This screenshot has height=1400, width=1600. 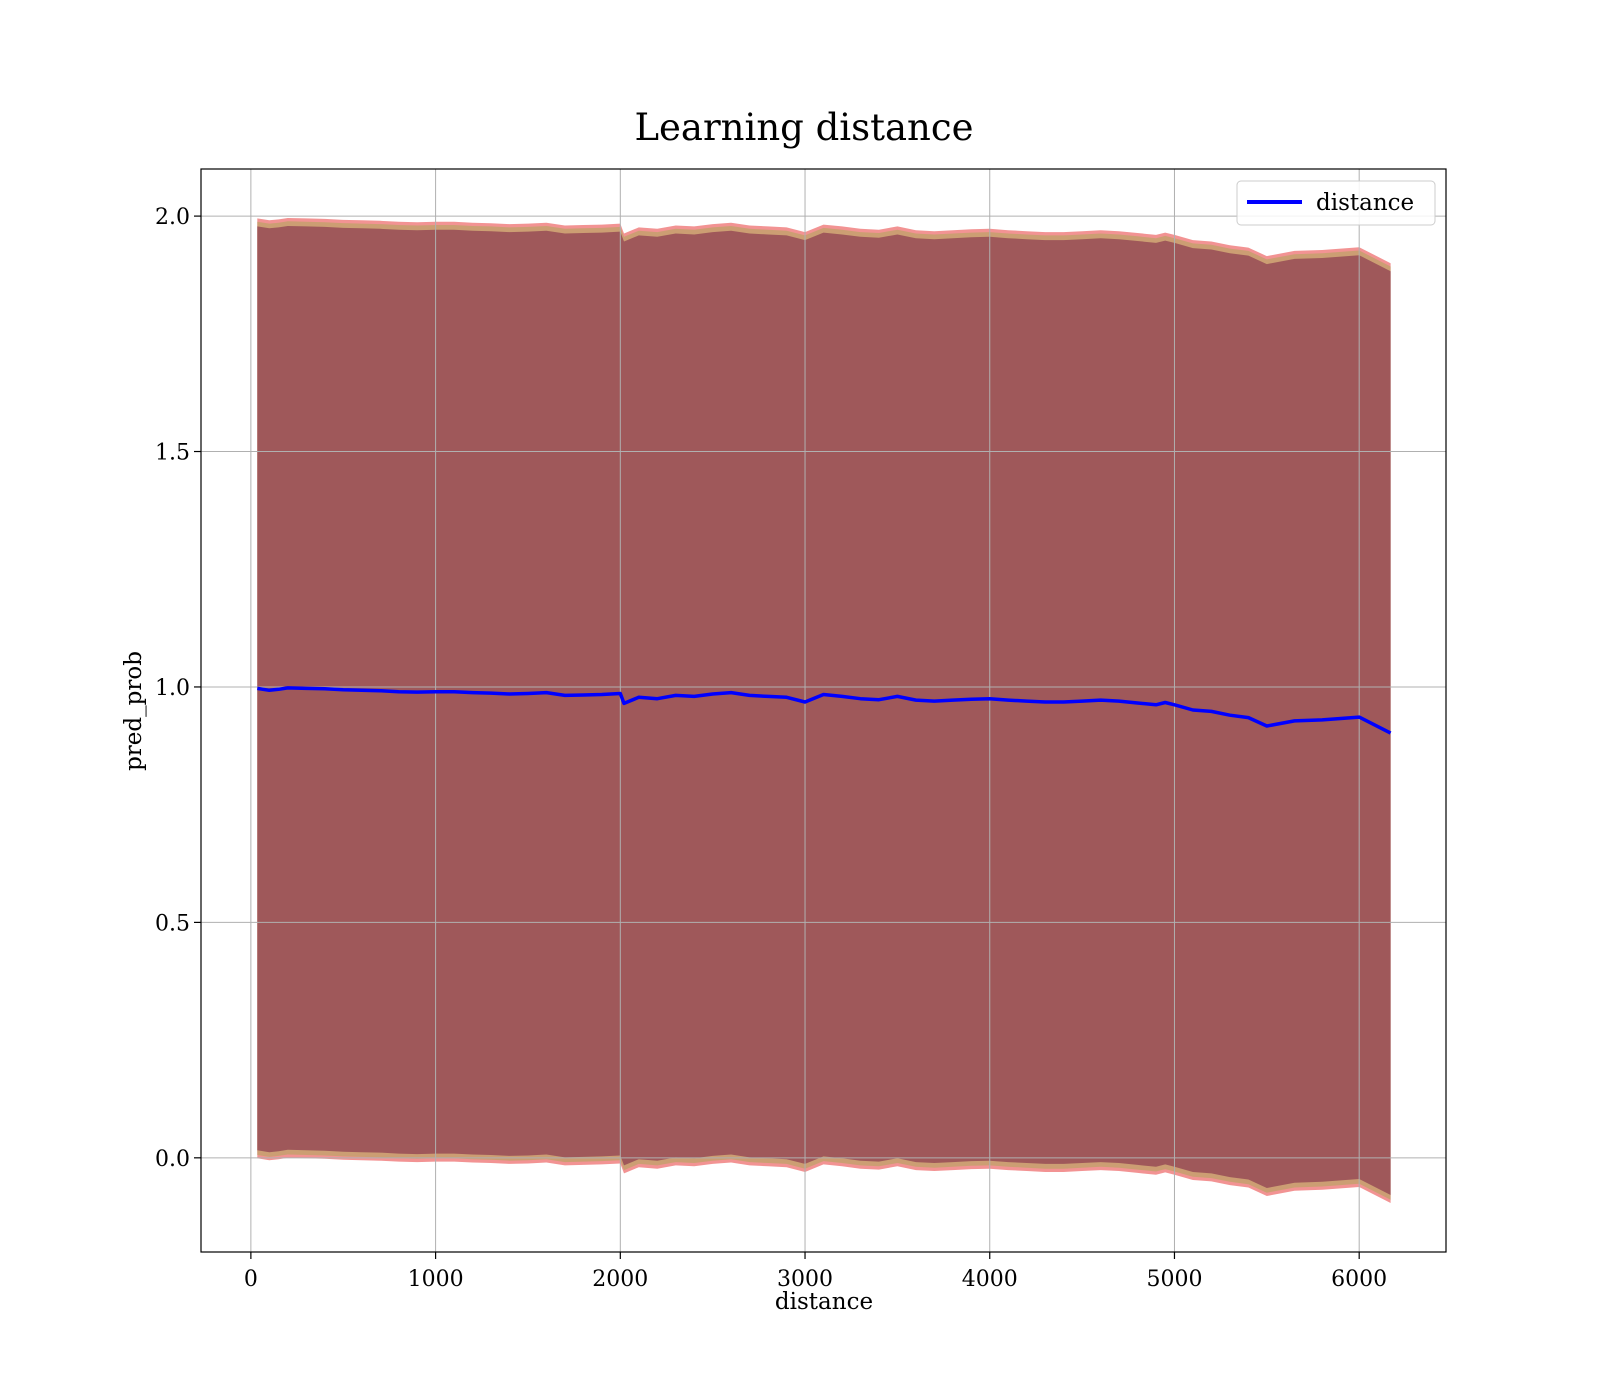 I want to click on x-tick-label: 6000, so click(x=1359, y=1279).